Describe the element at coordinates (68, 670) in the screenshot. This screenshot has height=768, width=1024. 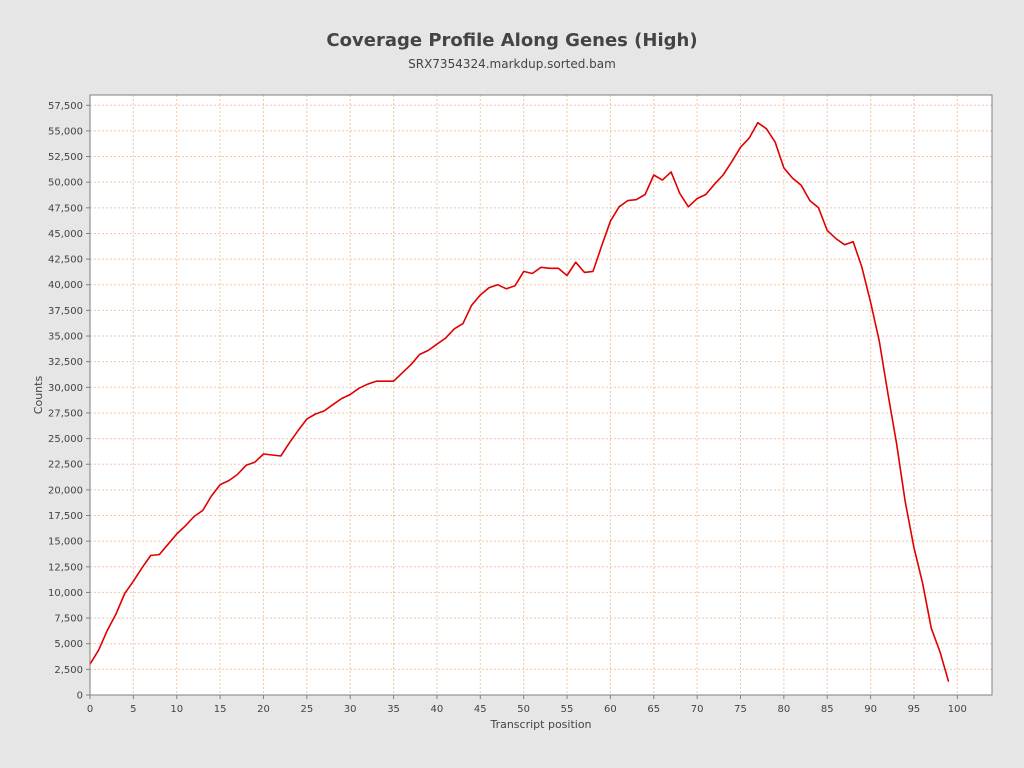
I see `y-tick-label: 2,500` at that location.